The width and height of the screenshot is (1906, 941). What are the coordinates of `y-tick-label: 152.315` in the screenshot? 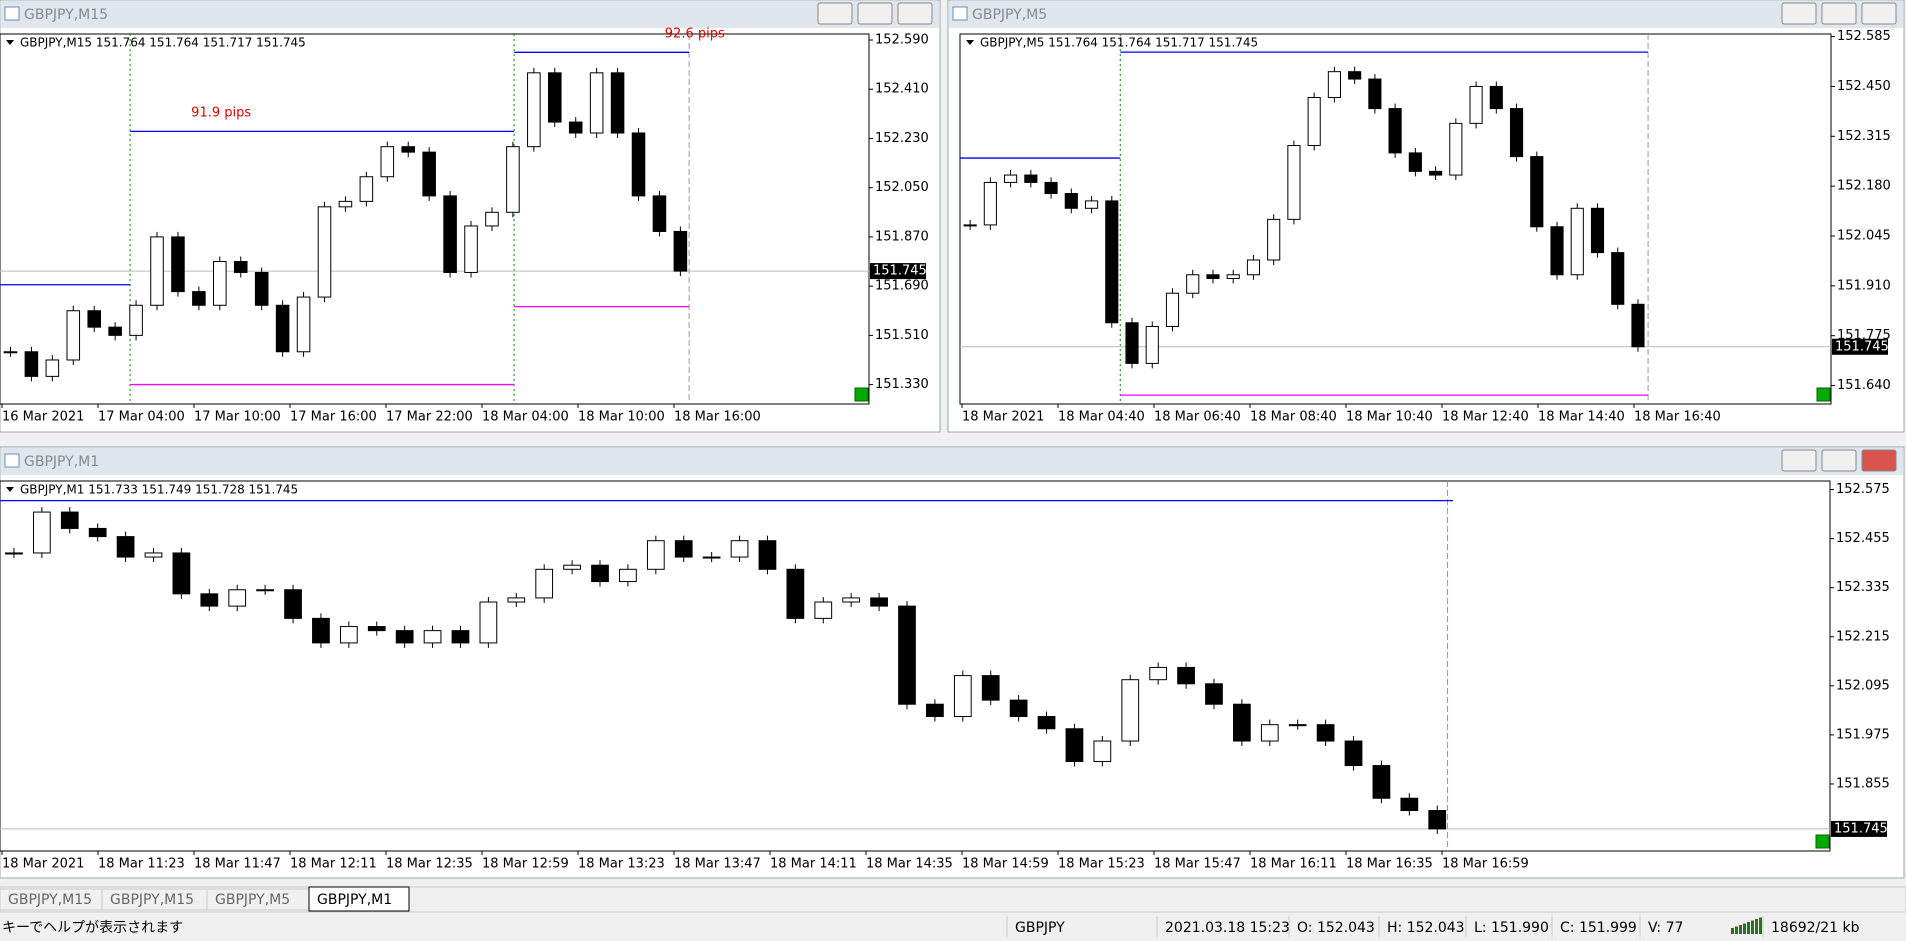 It's located at (1864, 136).